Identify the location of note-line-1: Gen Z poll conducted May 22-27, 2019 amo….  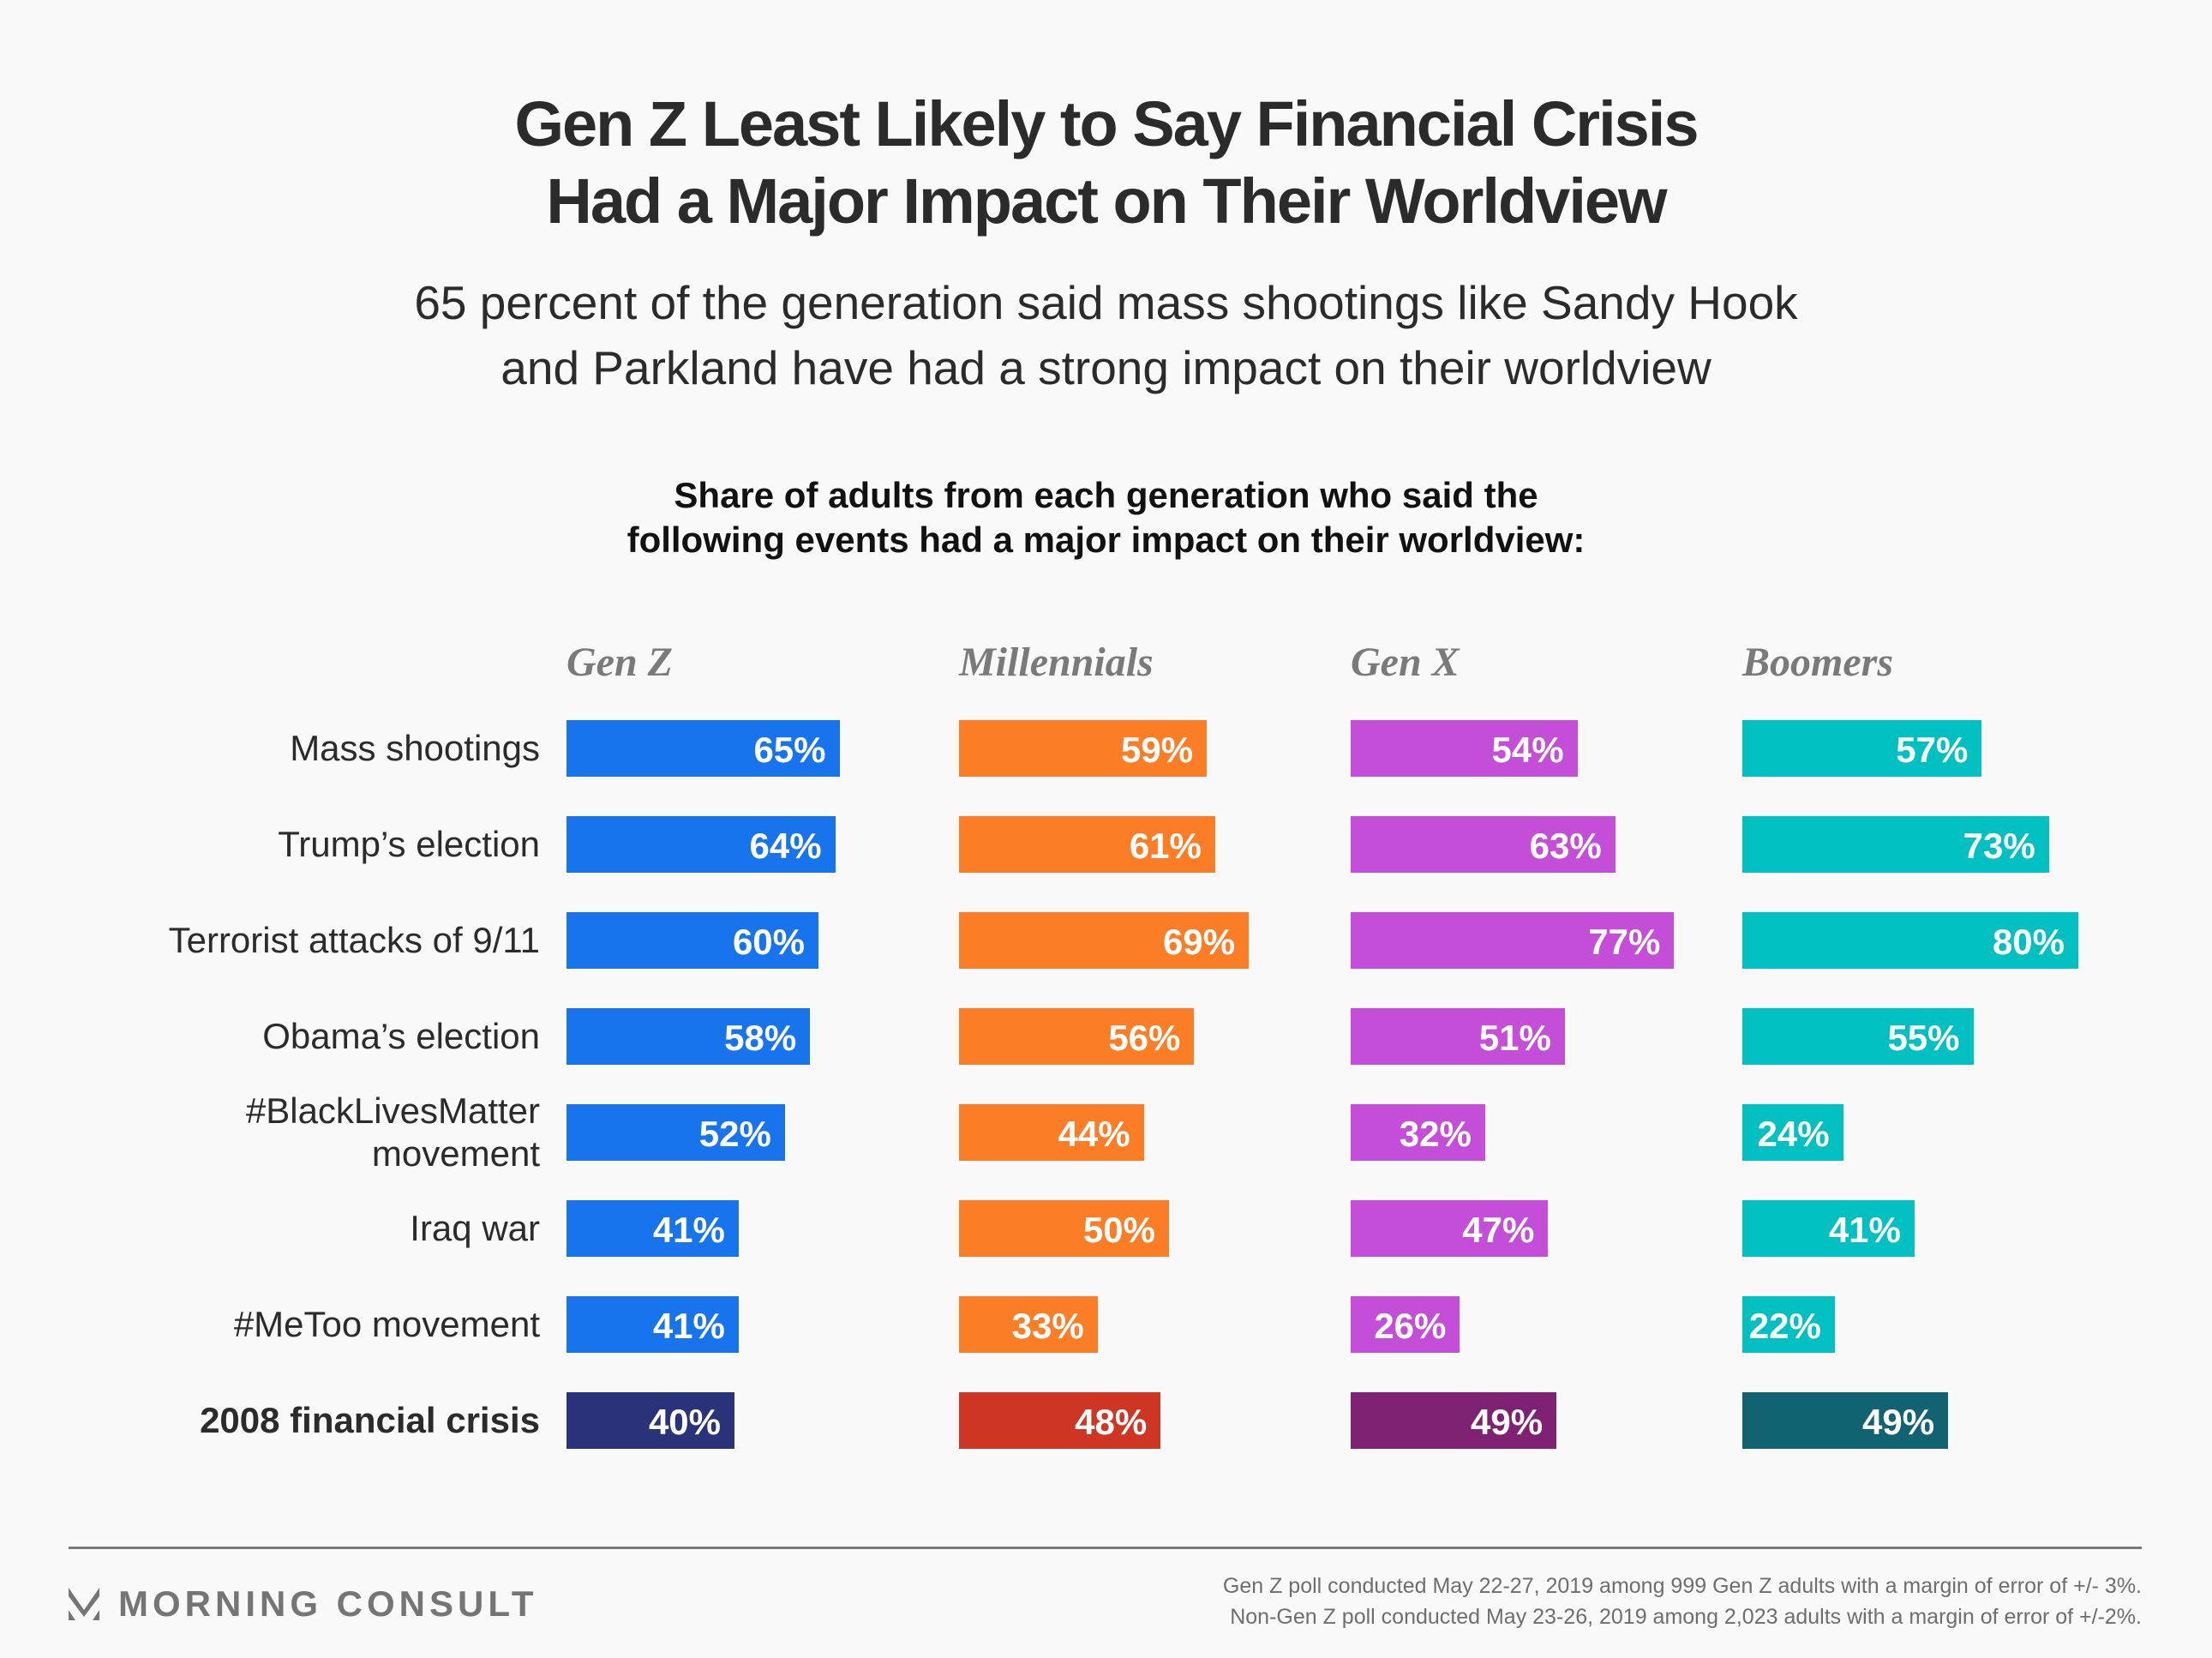
(1682, 1586).